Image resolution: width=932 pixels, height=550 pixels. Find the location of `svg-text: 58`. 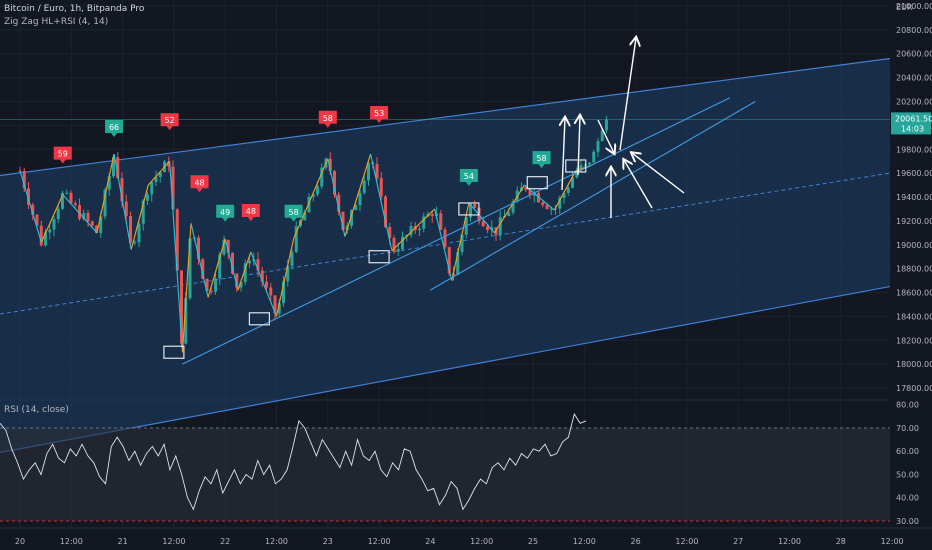

svg-text: 58 is located at coordinates (294, 212).